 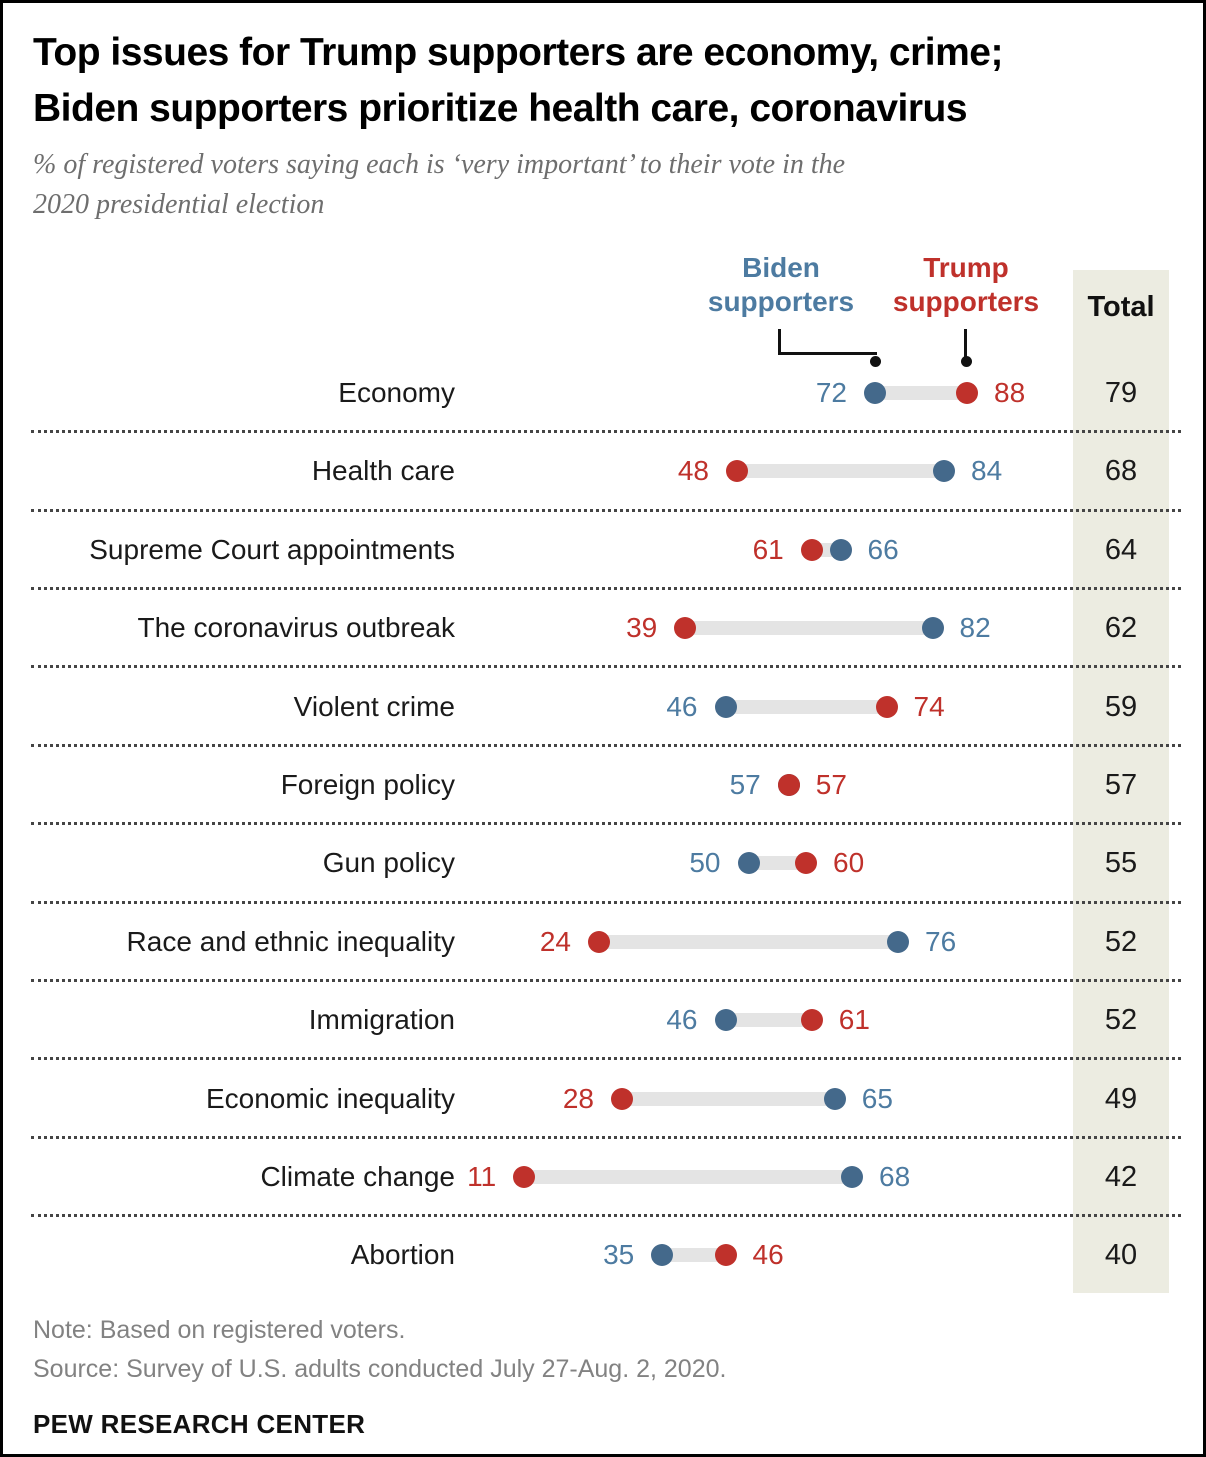 What do you see at coordinates (1121, 1177) in the screenshot?
I see `total-value: 42` at bounding box center [1121, 1177].